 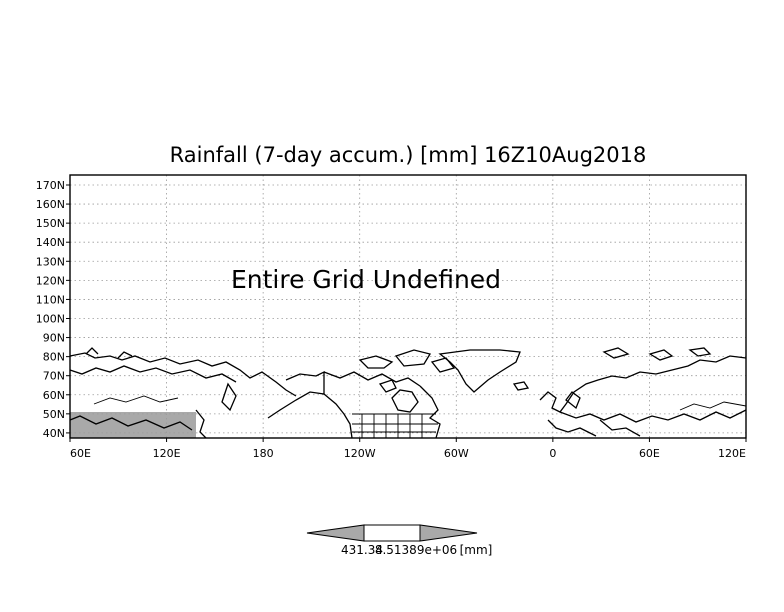 I want to click on latitude-label: 120N, so click(x=50, y=280).